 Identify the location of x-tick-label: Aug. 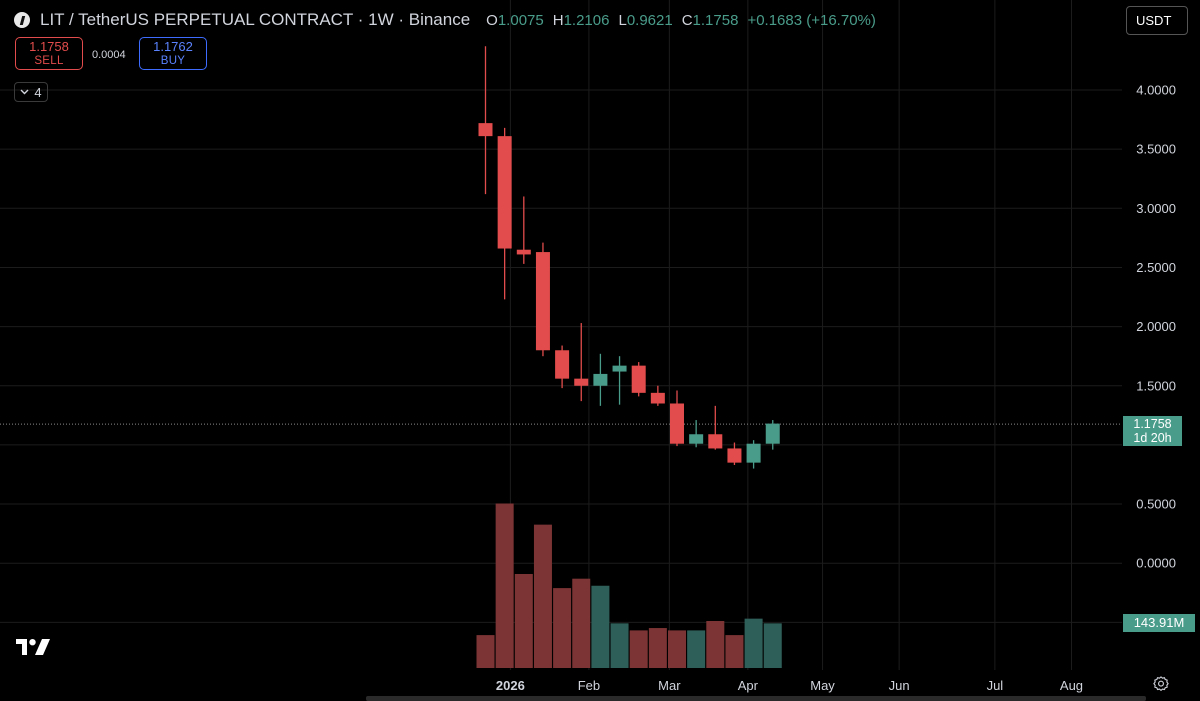
(1071, 685).